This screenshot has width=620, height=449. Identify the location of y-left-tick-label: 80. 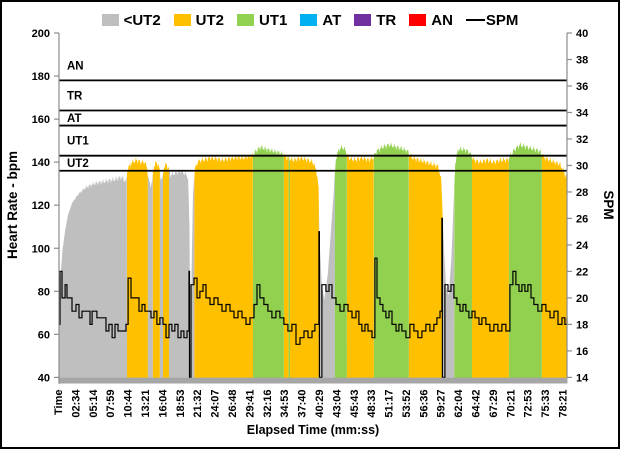
(44, 292).